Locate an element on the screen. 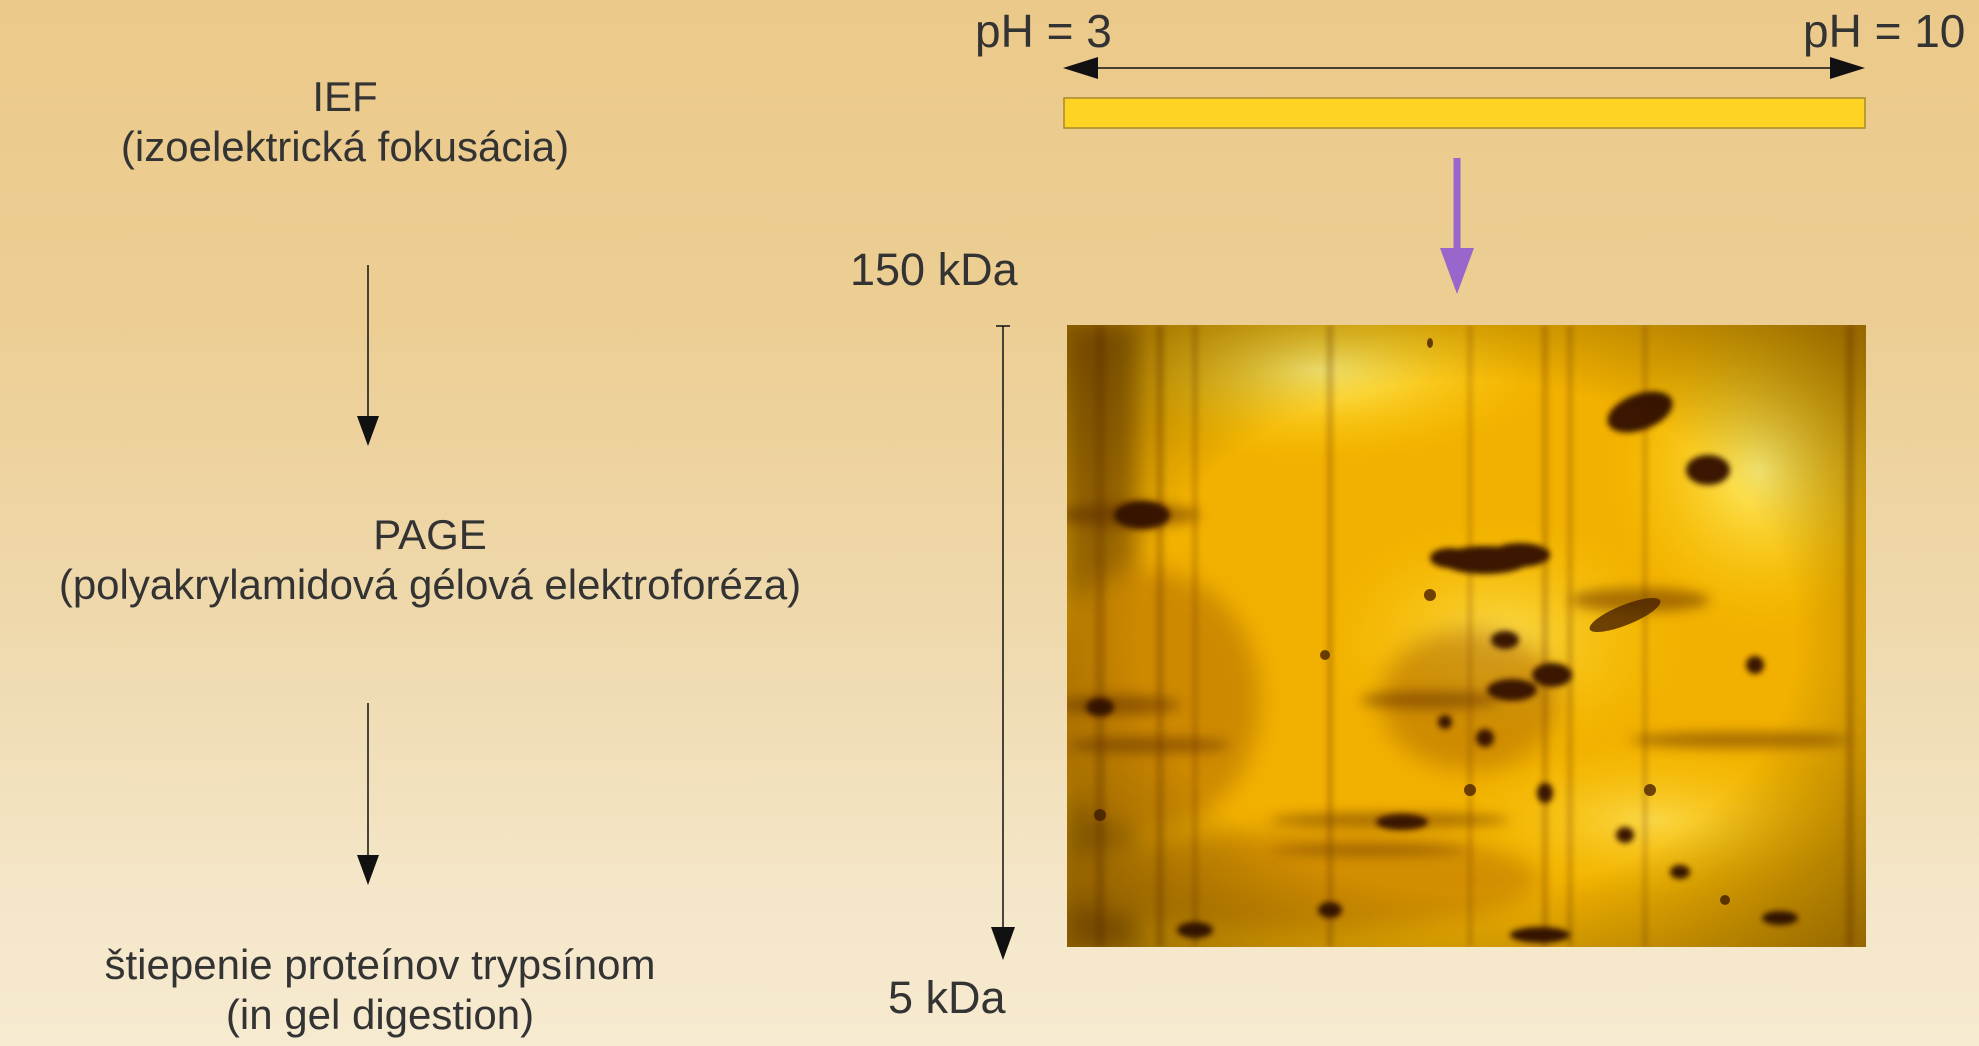 The width and height of the screenshot is (1979, 1046). mass-bottom-label: 5 kDa is located at coordinates (947, 997).